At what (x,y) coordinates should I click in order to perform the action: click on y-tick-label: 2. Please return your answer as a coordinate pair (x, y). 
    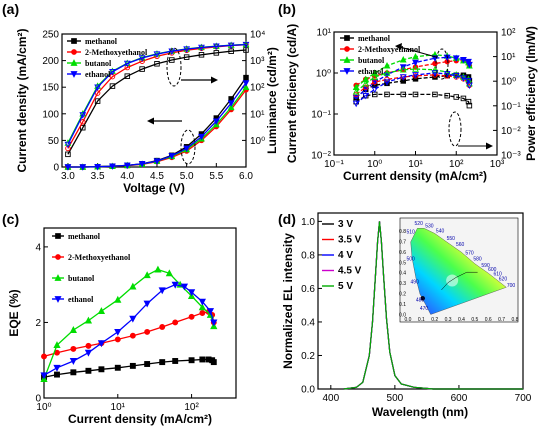
    Looking at the image, I should click on (38, 323).